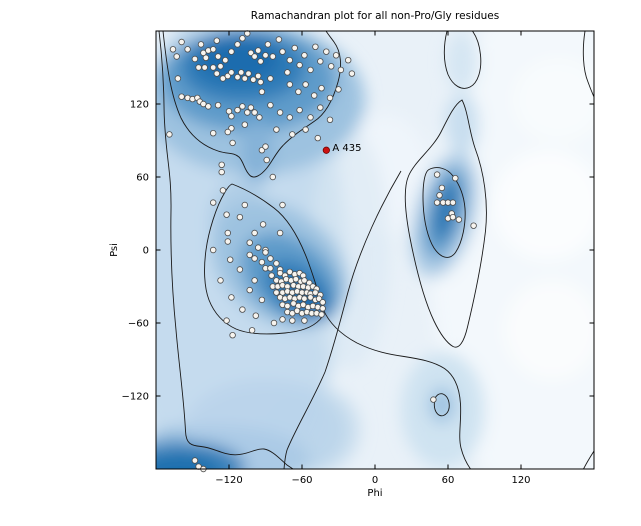  Describe the element at coordinates (228, 480) in the screenshot. I see `tick-label: −120` at that location.